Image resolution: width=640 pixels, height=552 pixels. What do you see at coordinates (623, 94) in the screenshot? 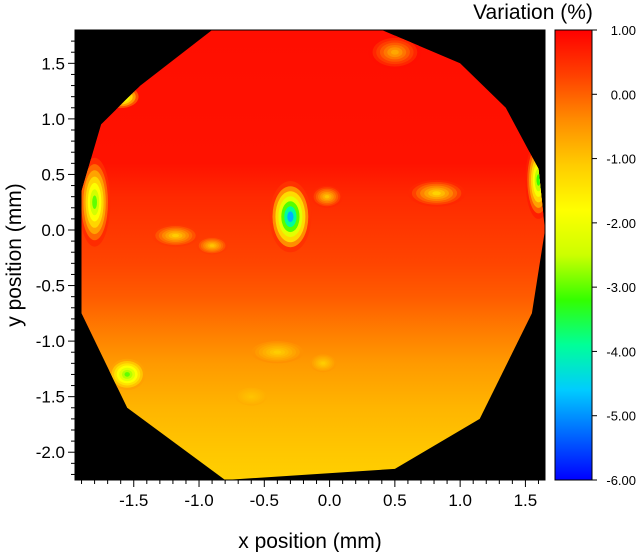
I see `colorbar-tick-label: 0.00` at bounding box center [623, 94].